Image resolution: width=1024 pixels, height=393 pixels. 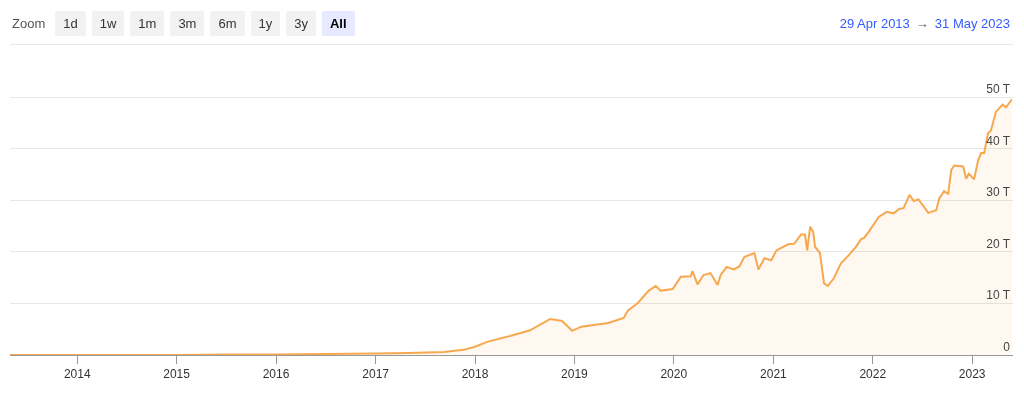 I want to click on x-tick-label: 2014, so click(x=77, y=374).